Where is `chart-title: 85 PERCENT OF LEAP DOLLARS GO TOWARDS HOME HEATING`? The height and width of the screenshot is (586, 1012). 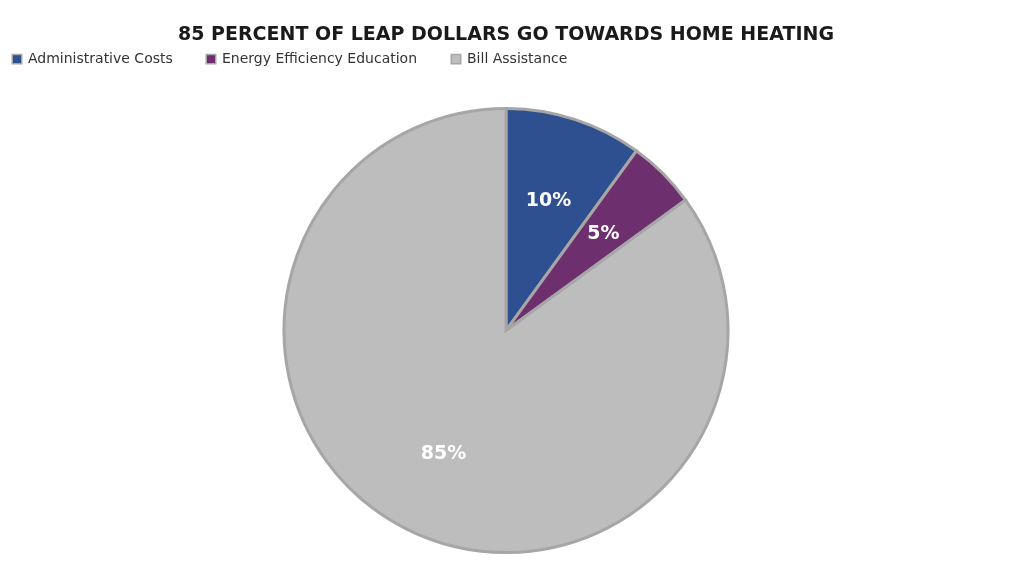 chart-title: 85 PERCENT OF LEAP DOLLARS GO TOWARDS HOME HEATING is located at coordinates (506, 33).